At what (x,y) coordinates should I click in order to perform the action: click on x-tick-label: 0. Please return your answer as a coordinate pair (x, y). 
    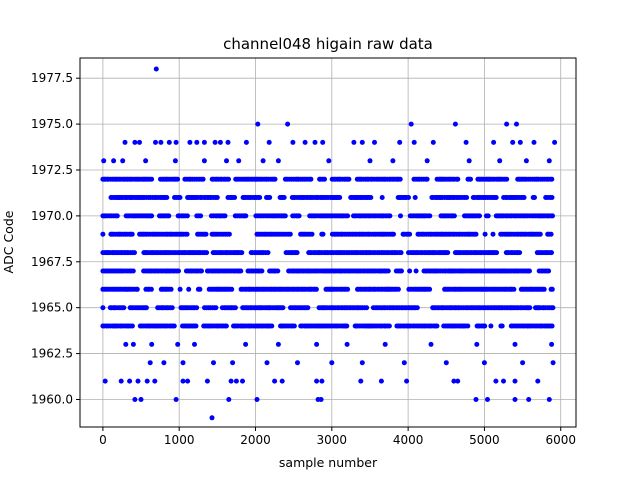
    Looking at the image, I should click on (103, 440).